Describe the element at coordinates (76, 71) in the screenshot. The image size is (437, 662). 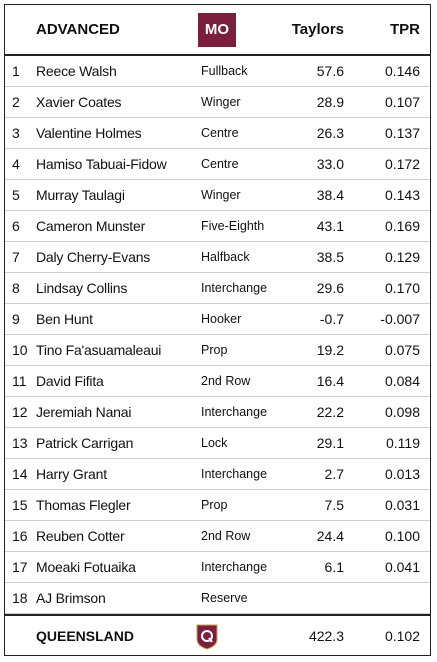
I see `player-name: Reece Walsh` at that location.